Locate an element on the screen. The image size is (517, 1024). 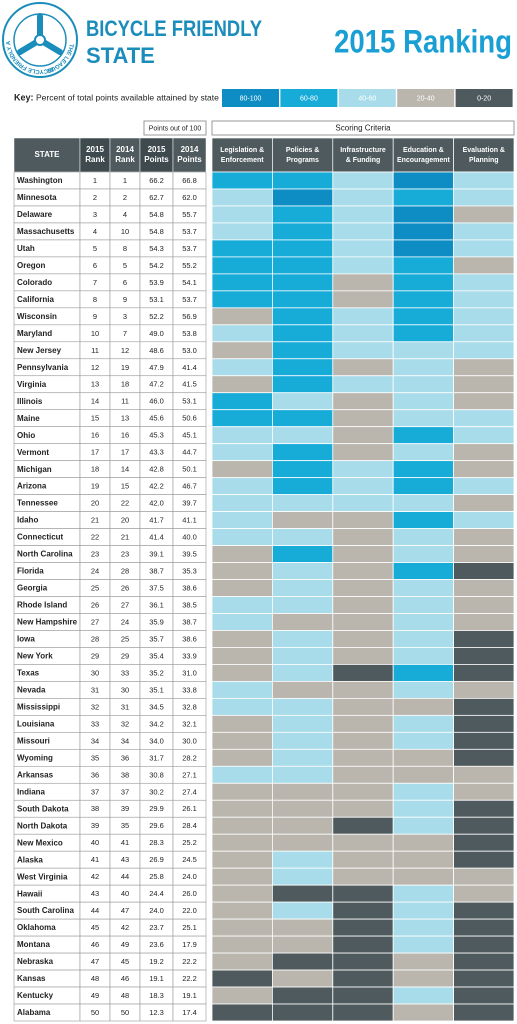
cell-value: 24.0 is located at coordinates (156, 910).